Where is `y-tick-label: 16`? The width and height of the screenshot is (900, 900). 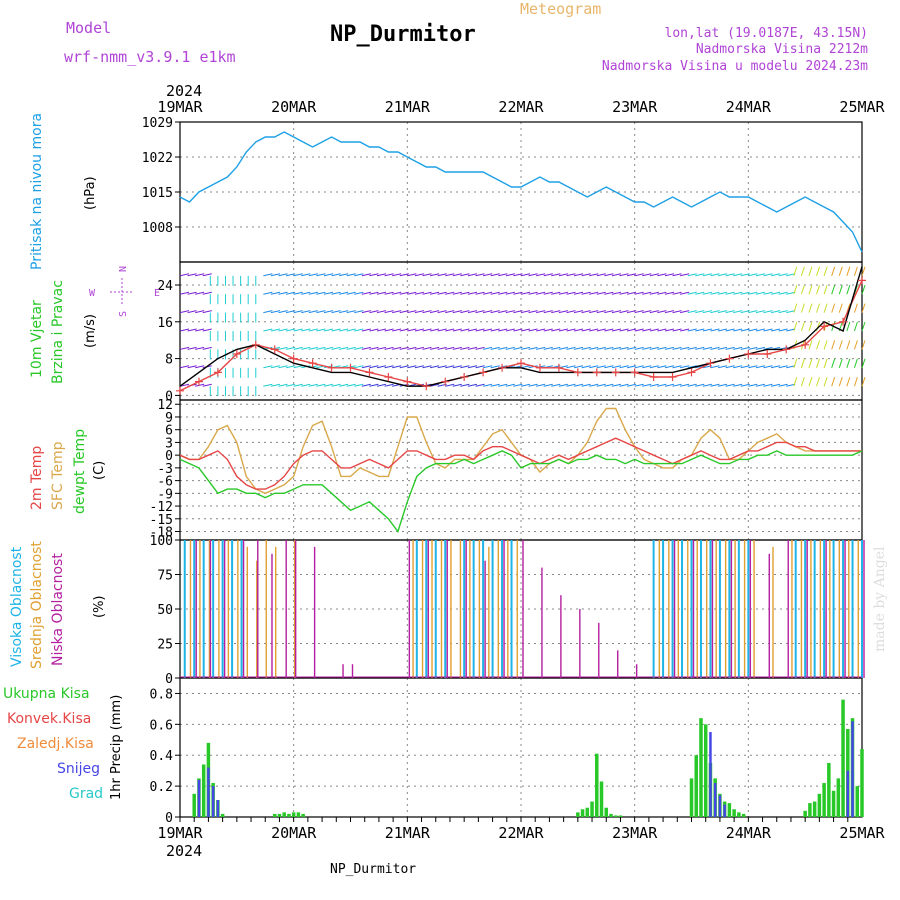
y-tick-label: 16 is located at coordinates (165, 323).